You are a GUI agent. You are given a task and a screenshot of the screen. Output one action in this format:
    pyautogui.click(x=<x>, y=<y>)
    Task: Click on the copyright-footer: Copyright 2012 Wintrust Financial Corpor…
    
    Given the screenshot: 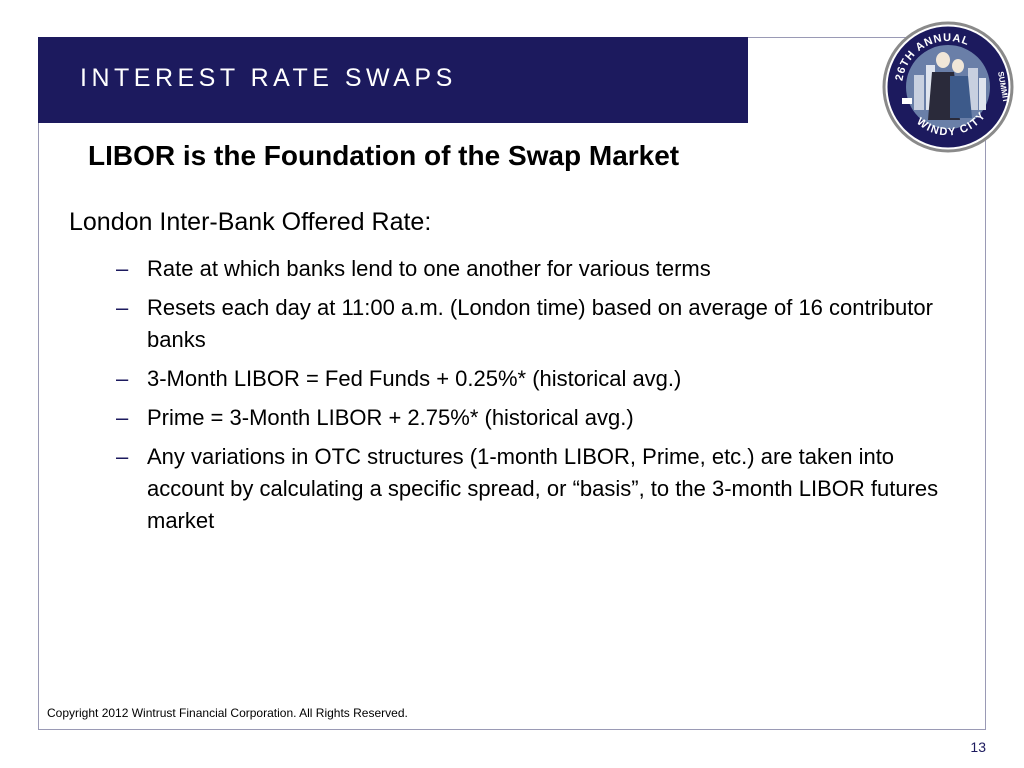 What is the action you would take?
    pyautogui.click(x=227, y=713)
    